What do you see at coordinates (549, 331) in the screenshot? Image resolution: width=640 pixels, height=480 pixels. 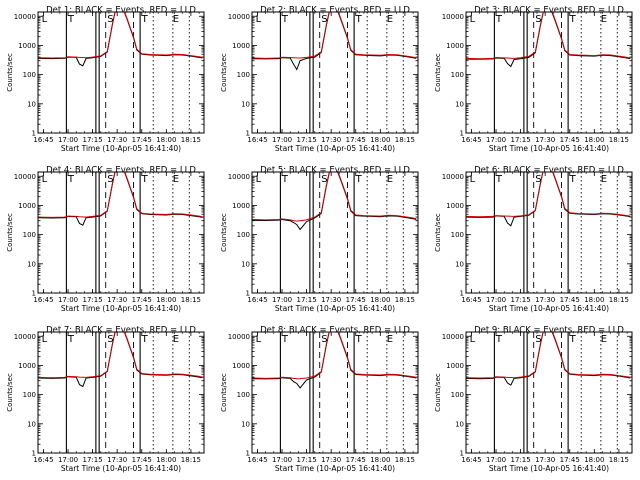 I see `chart-title: Det 9: BLACK = Events, RED = LLD` at bounding box center [549, 331].